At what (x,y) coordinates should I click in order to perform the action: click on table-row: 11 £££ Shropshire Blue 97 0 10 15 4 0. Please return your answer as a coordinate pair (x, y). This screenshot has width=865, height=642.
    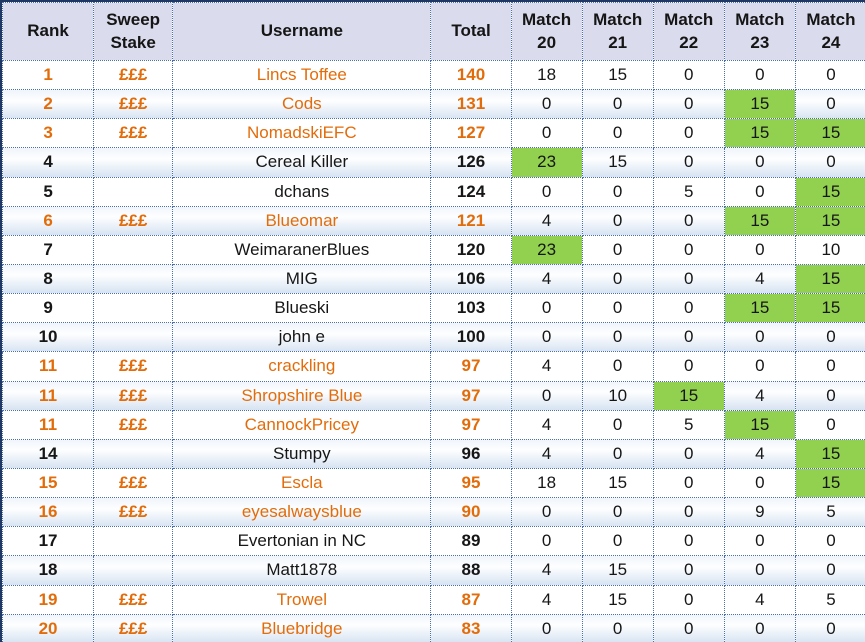
    Looking at the image, I should click on (433, 395).